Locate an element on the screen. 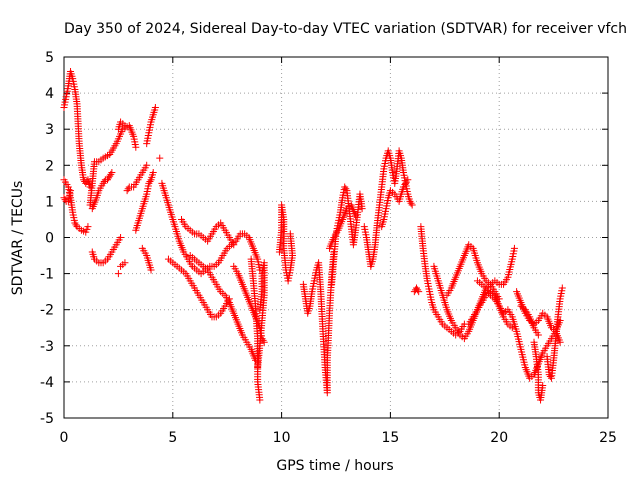 This screenshot has width=640, height=480. y-tick-label: -2 is located at coordinates (47, 311).